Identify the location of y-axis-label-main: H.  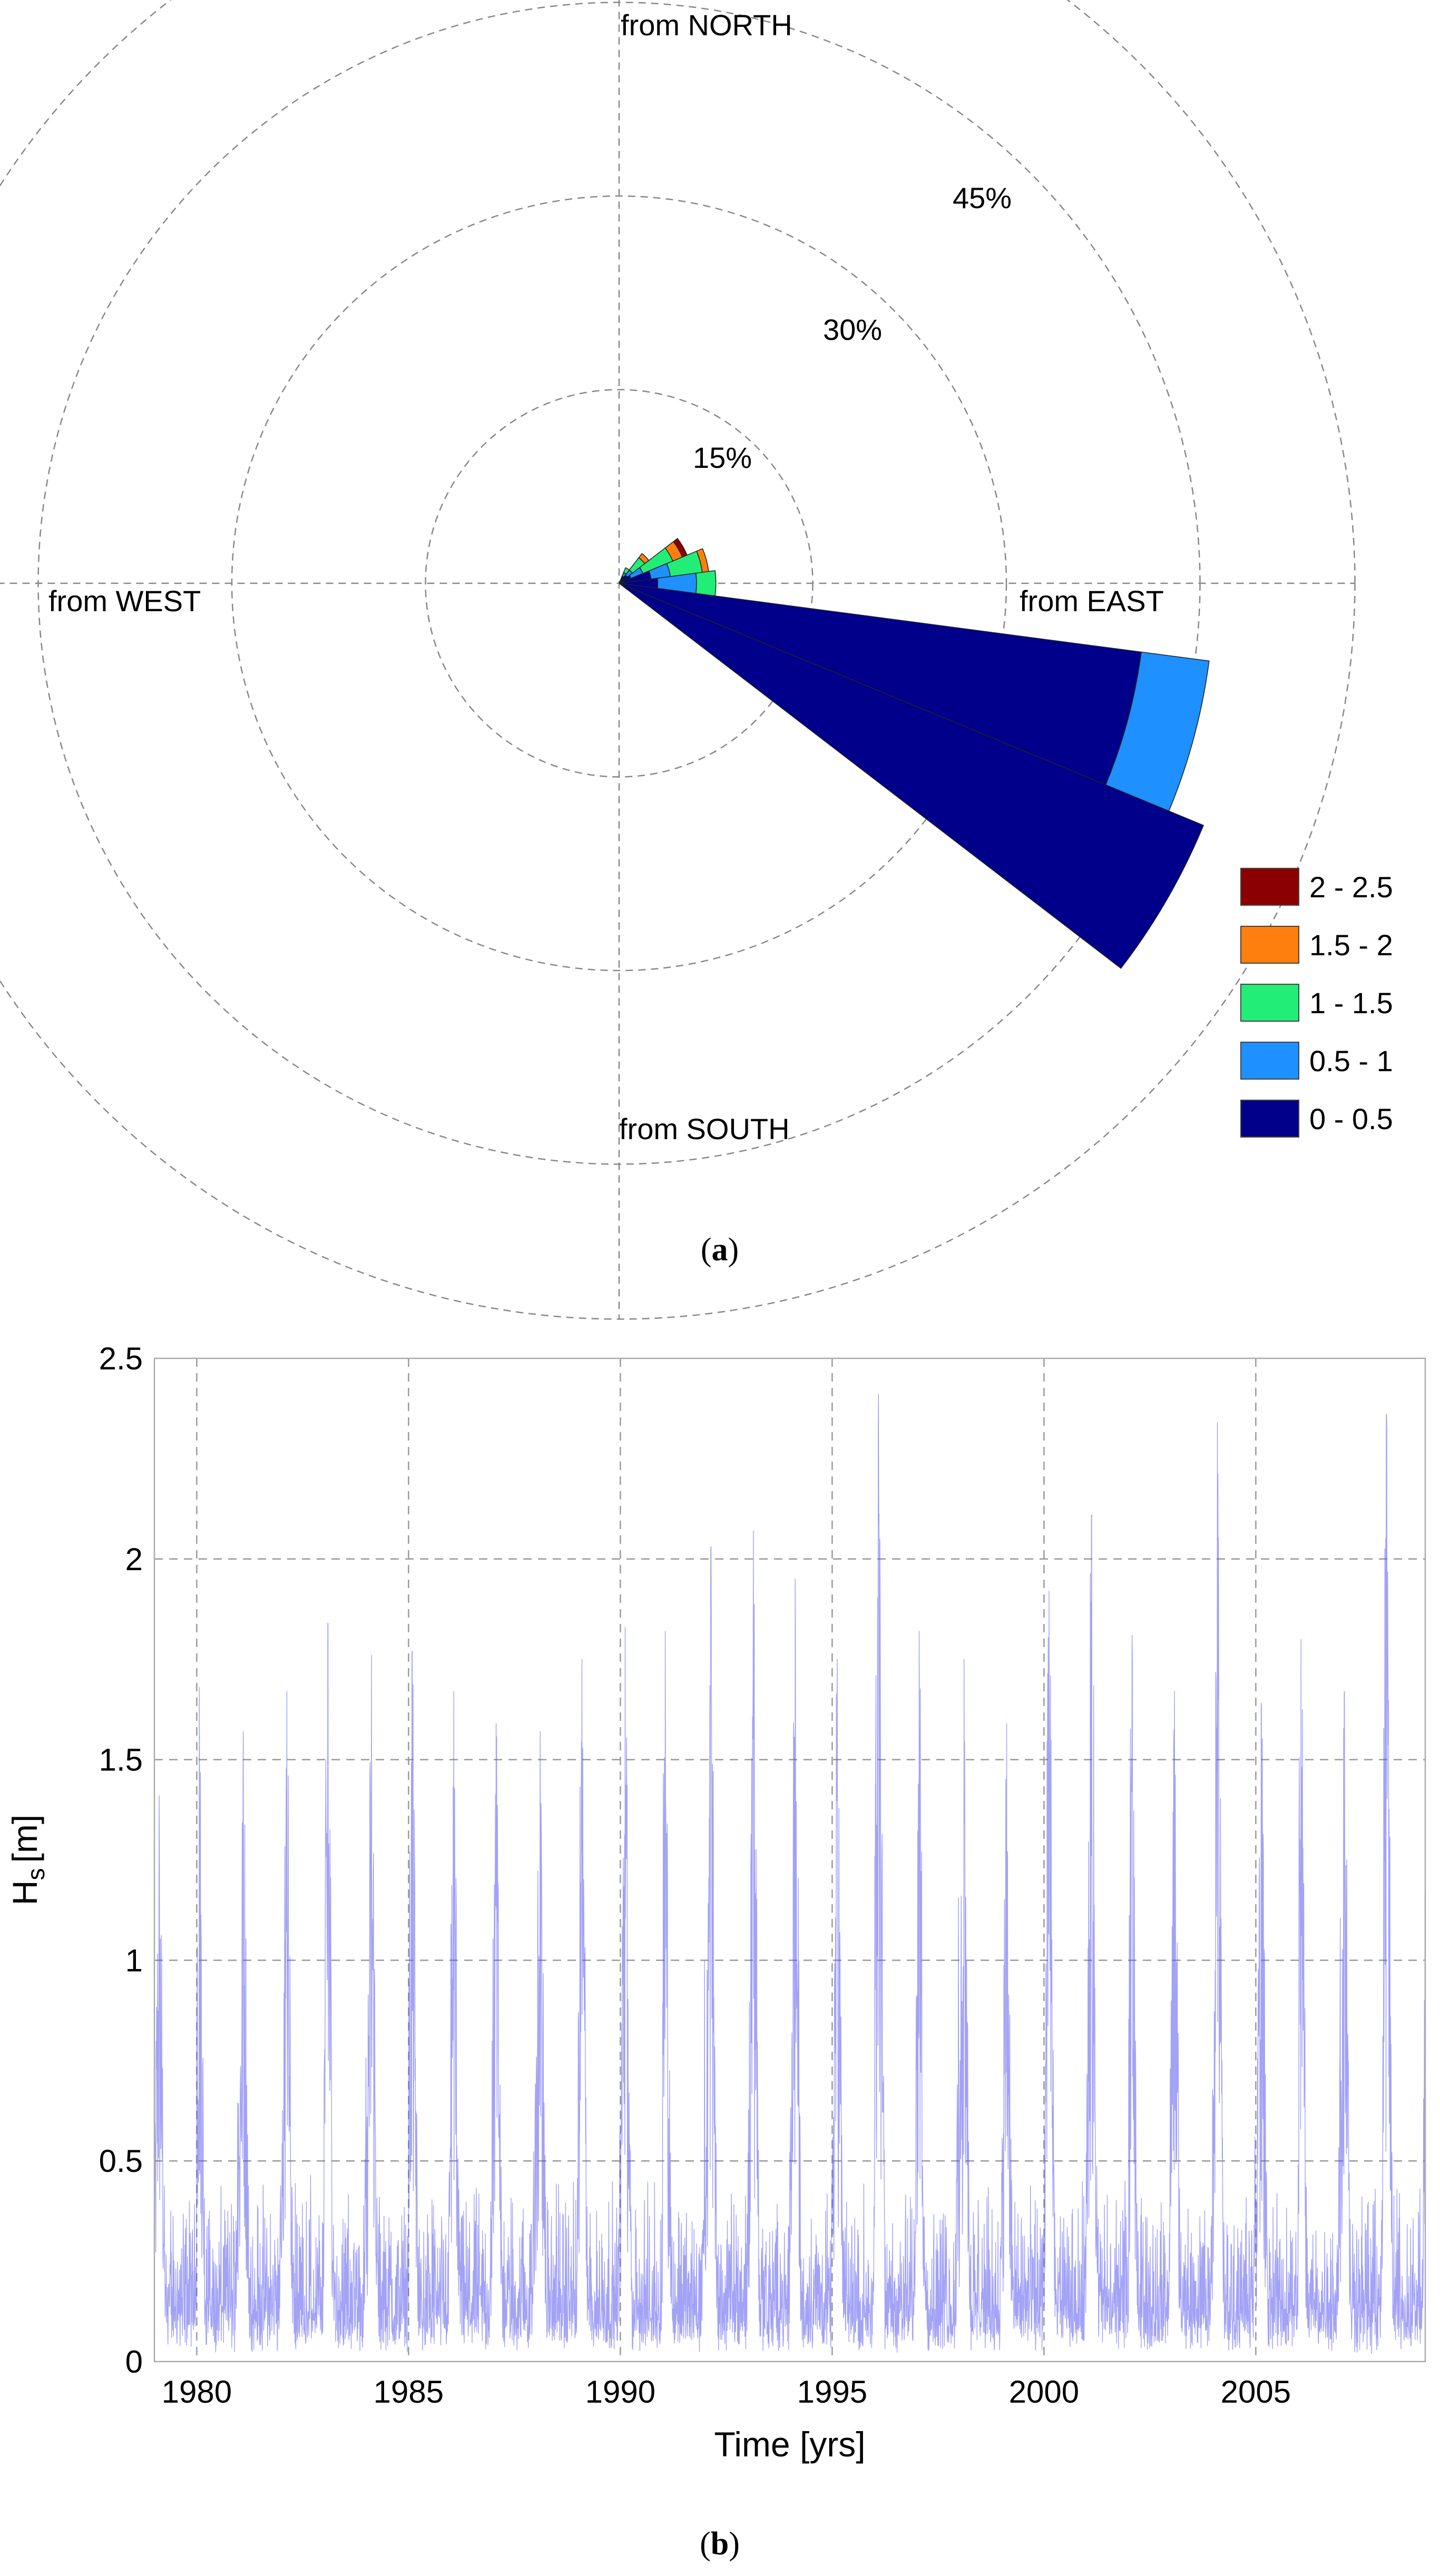
(24, 1892).